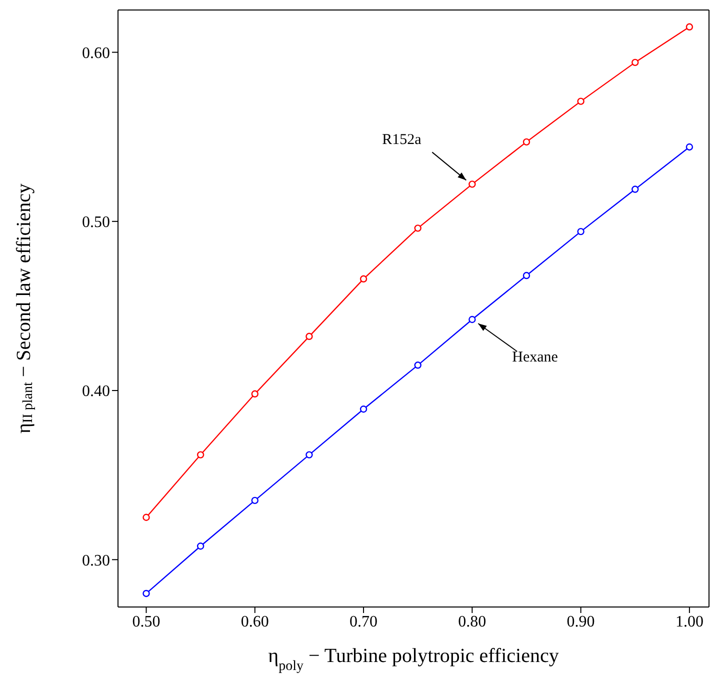 This screenshot has width=713, height=681. I want to click on x-tick-label: 0.80, so click(472, 621).